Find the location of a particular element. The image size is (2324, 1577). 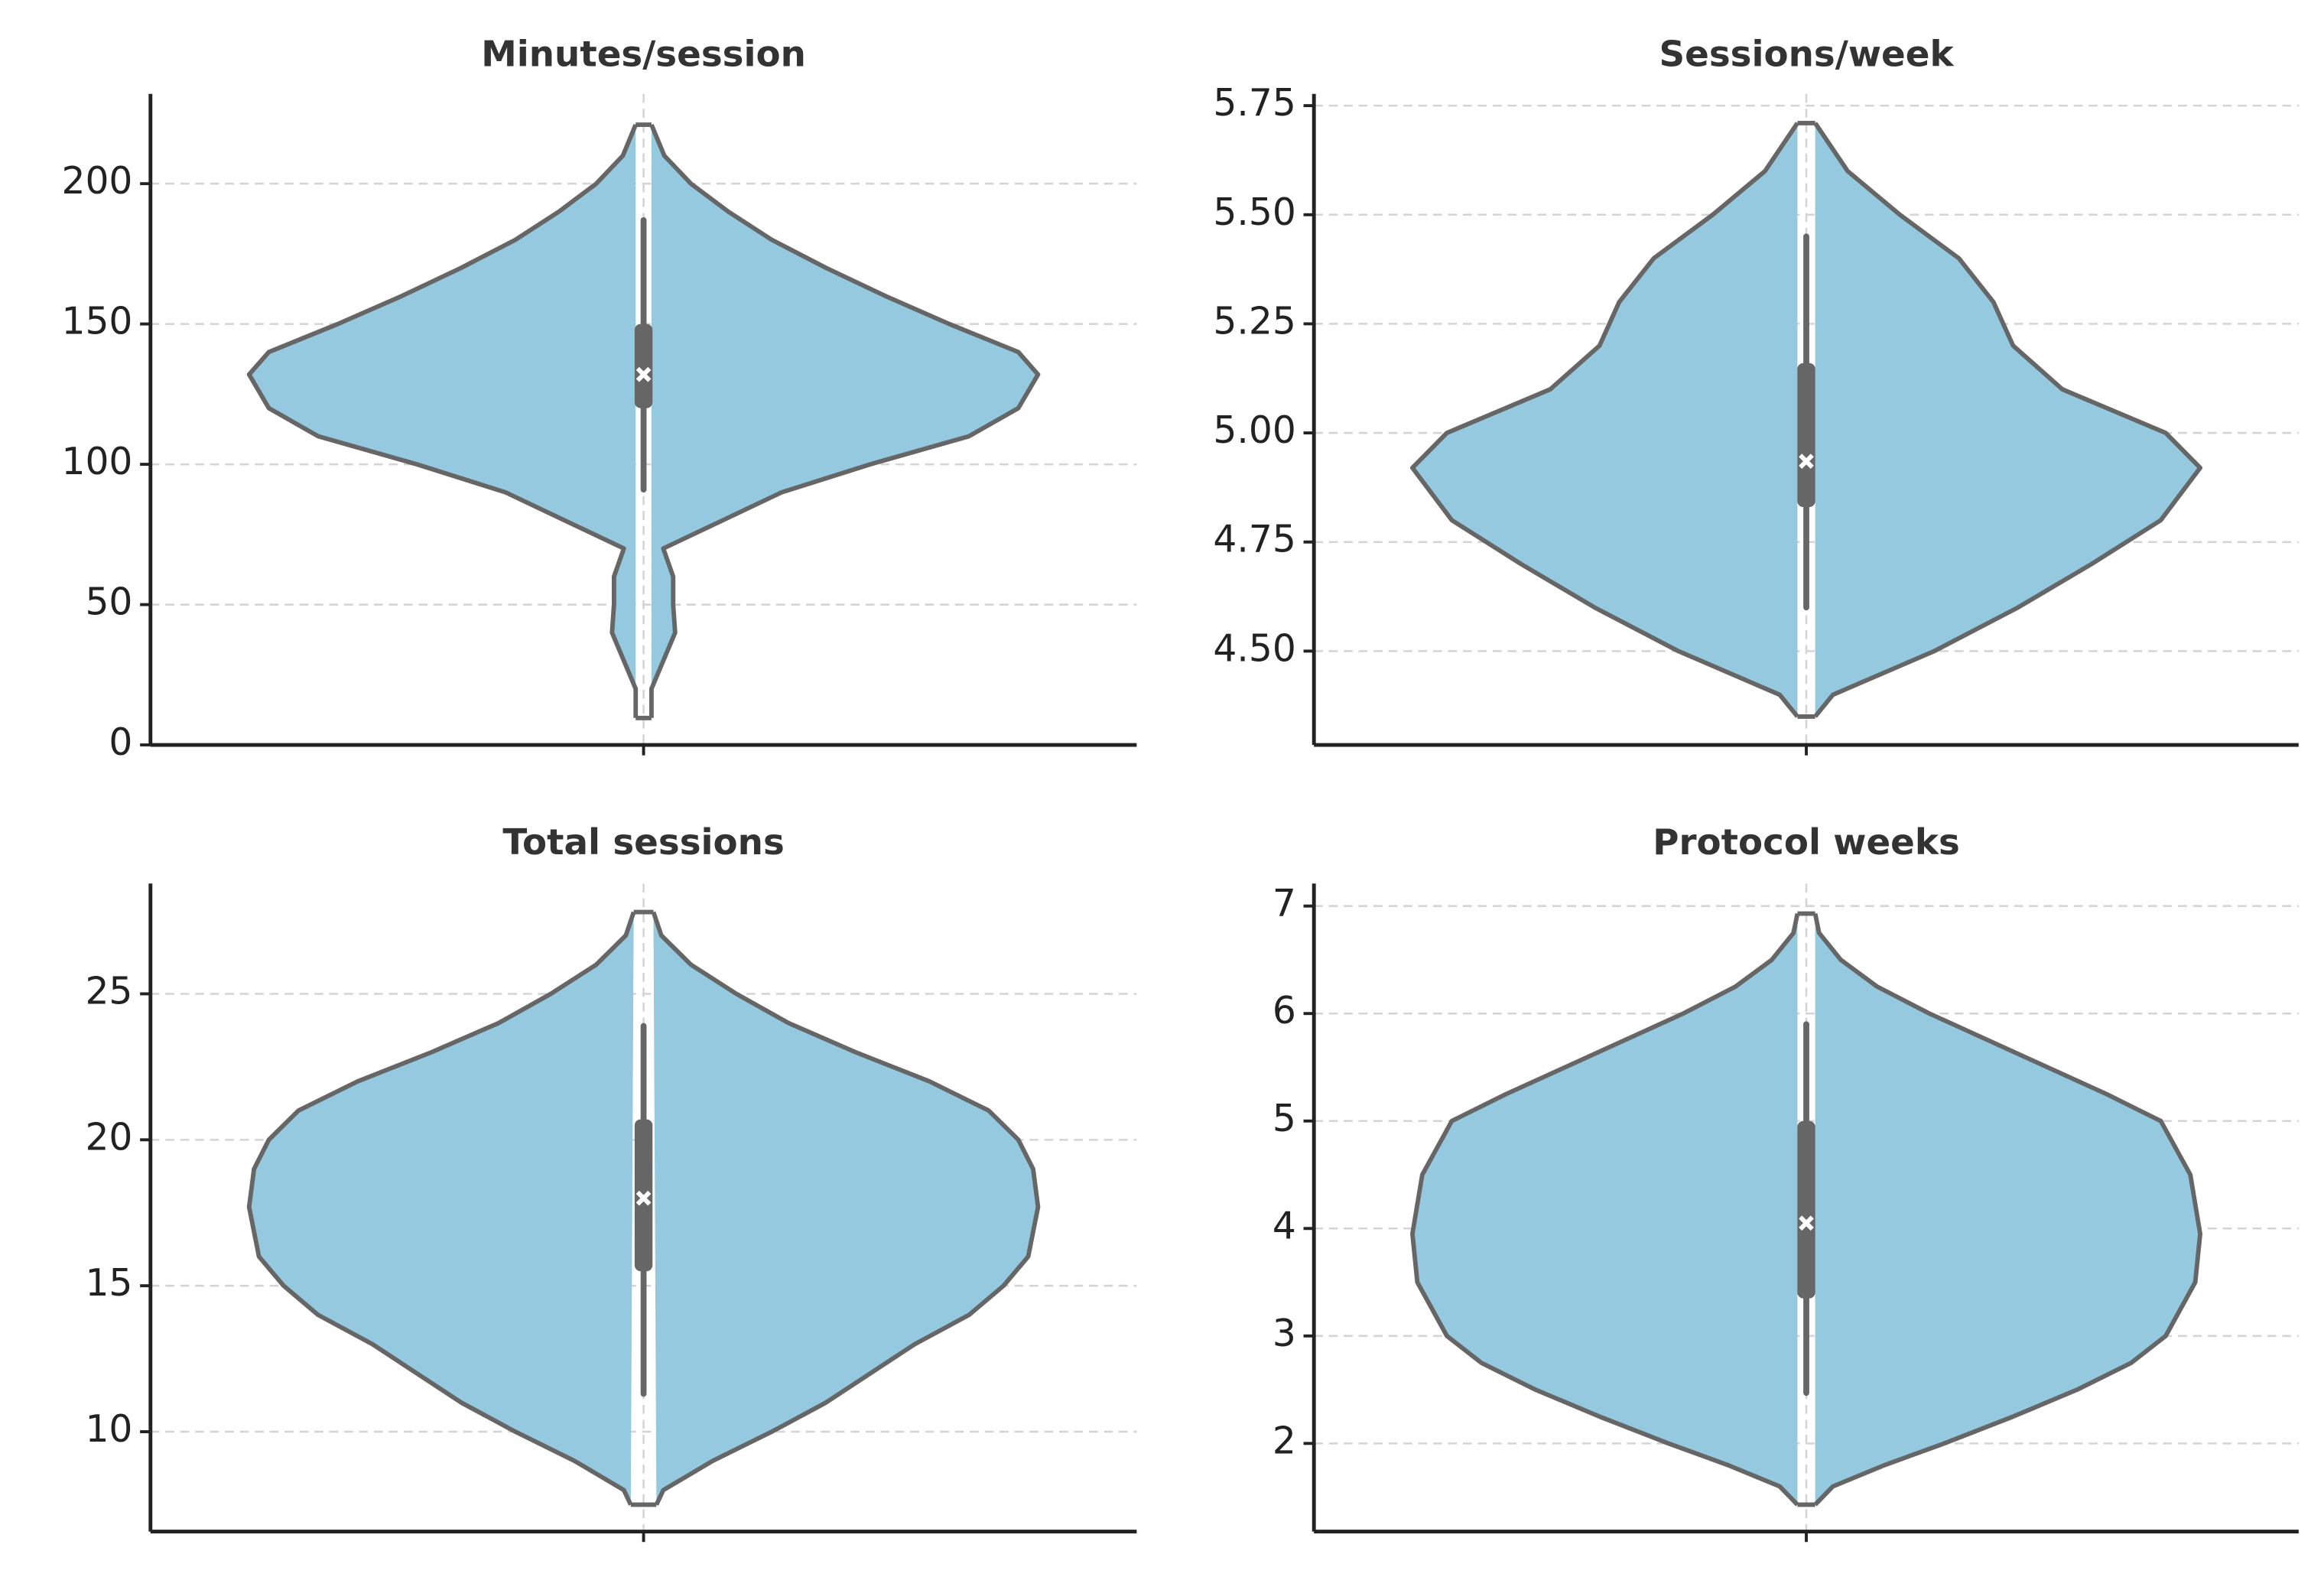

y-tick-label: 2 is located at coordinates (1284, 1440).